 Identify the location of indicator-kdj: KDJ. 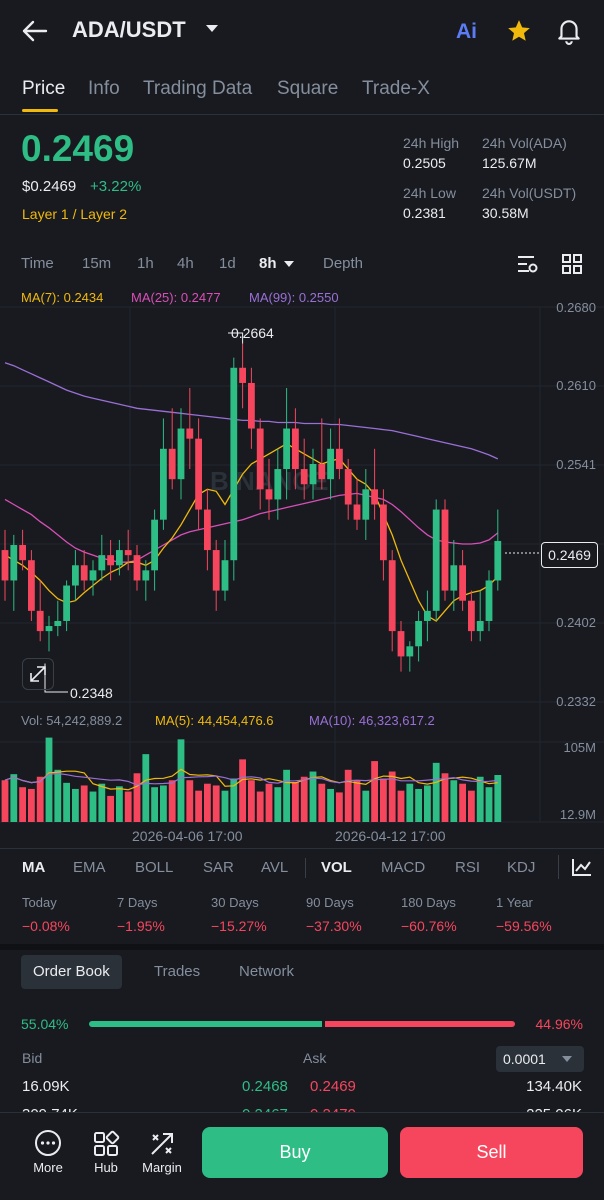
(521, 867).